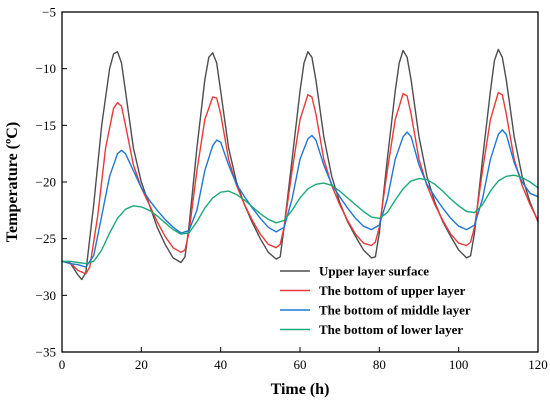 Image resolution: width=550 pixels, height=401 pixels. What do you see at coordinates (392, 290) in the screenshot?
I see `legend-label-2: The bottom of upper layer` at bounding box center [392, 290].